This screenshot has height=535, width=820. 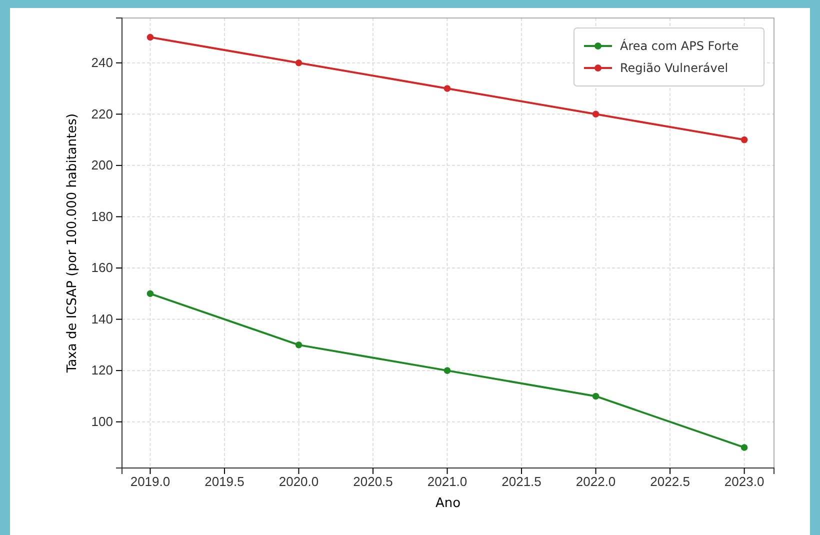 I want to click on x-tick-label: 2021.5, so click(x=522, y=482).